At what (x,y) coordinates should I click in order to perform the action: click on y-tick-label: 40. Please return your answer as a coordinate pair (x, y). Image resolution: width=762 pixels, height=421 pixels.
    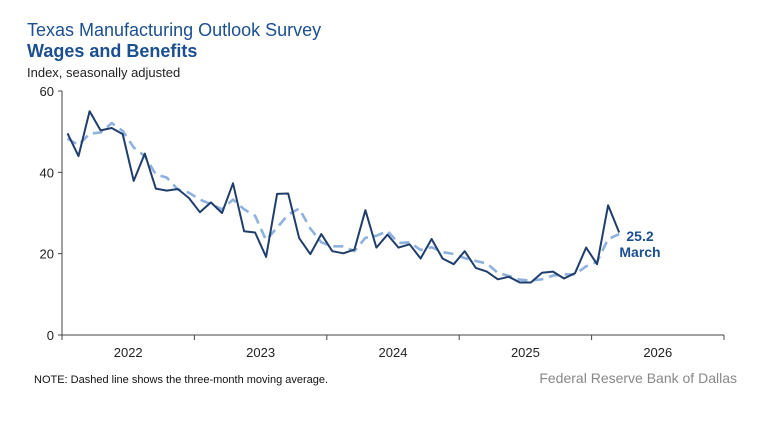
    Looking at the image, I should click on (47, 172).